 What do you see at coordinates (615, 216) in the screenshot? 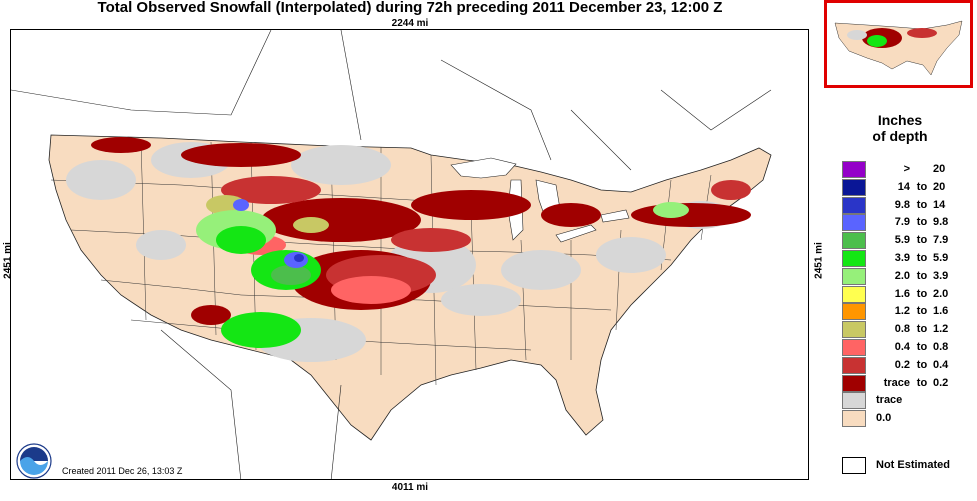
I see `lake-ontario` at bounding box center [615, 216].